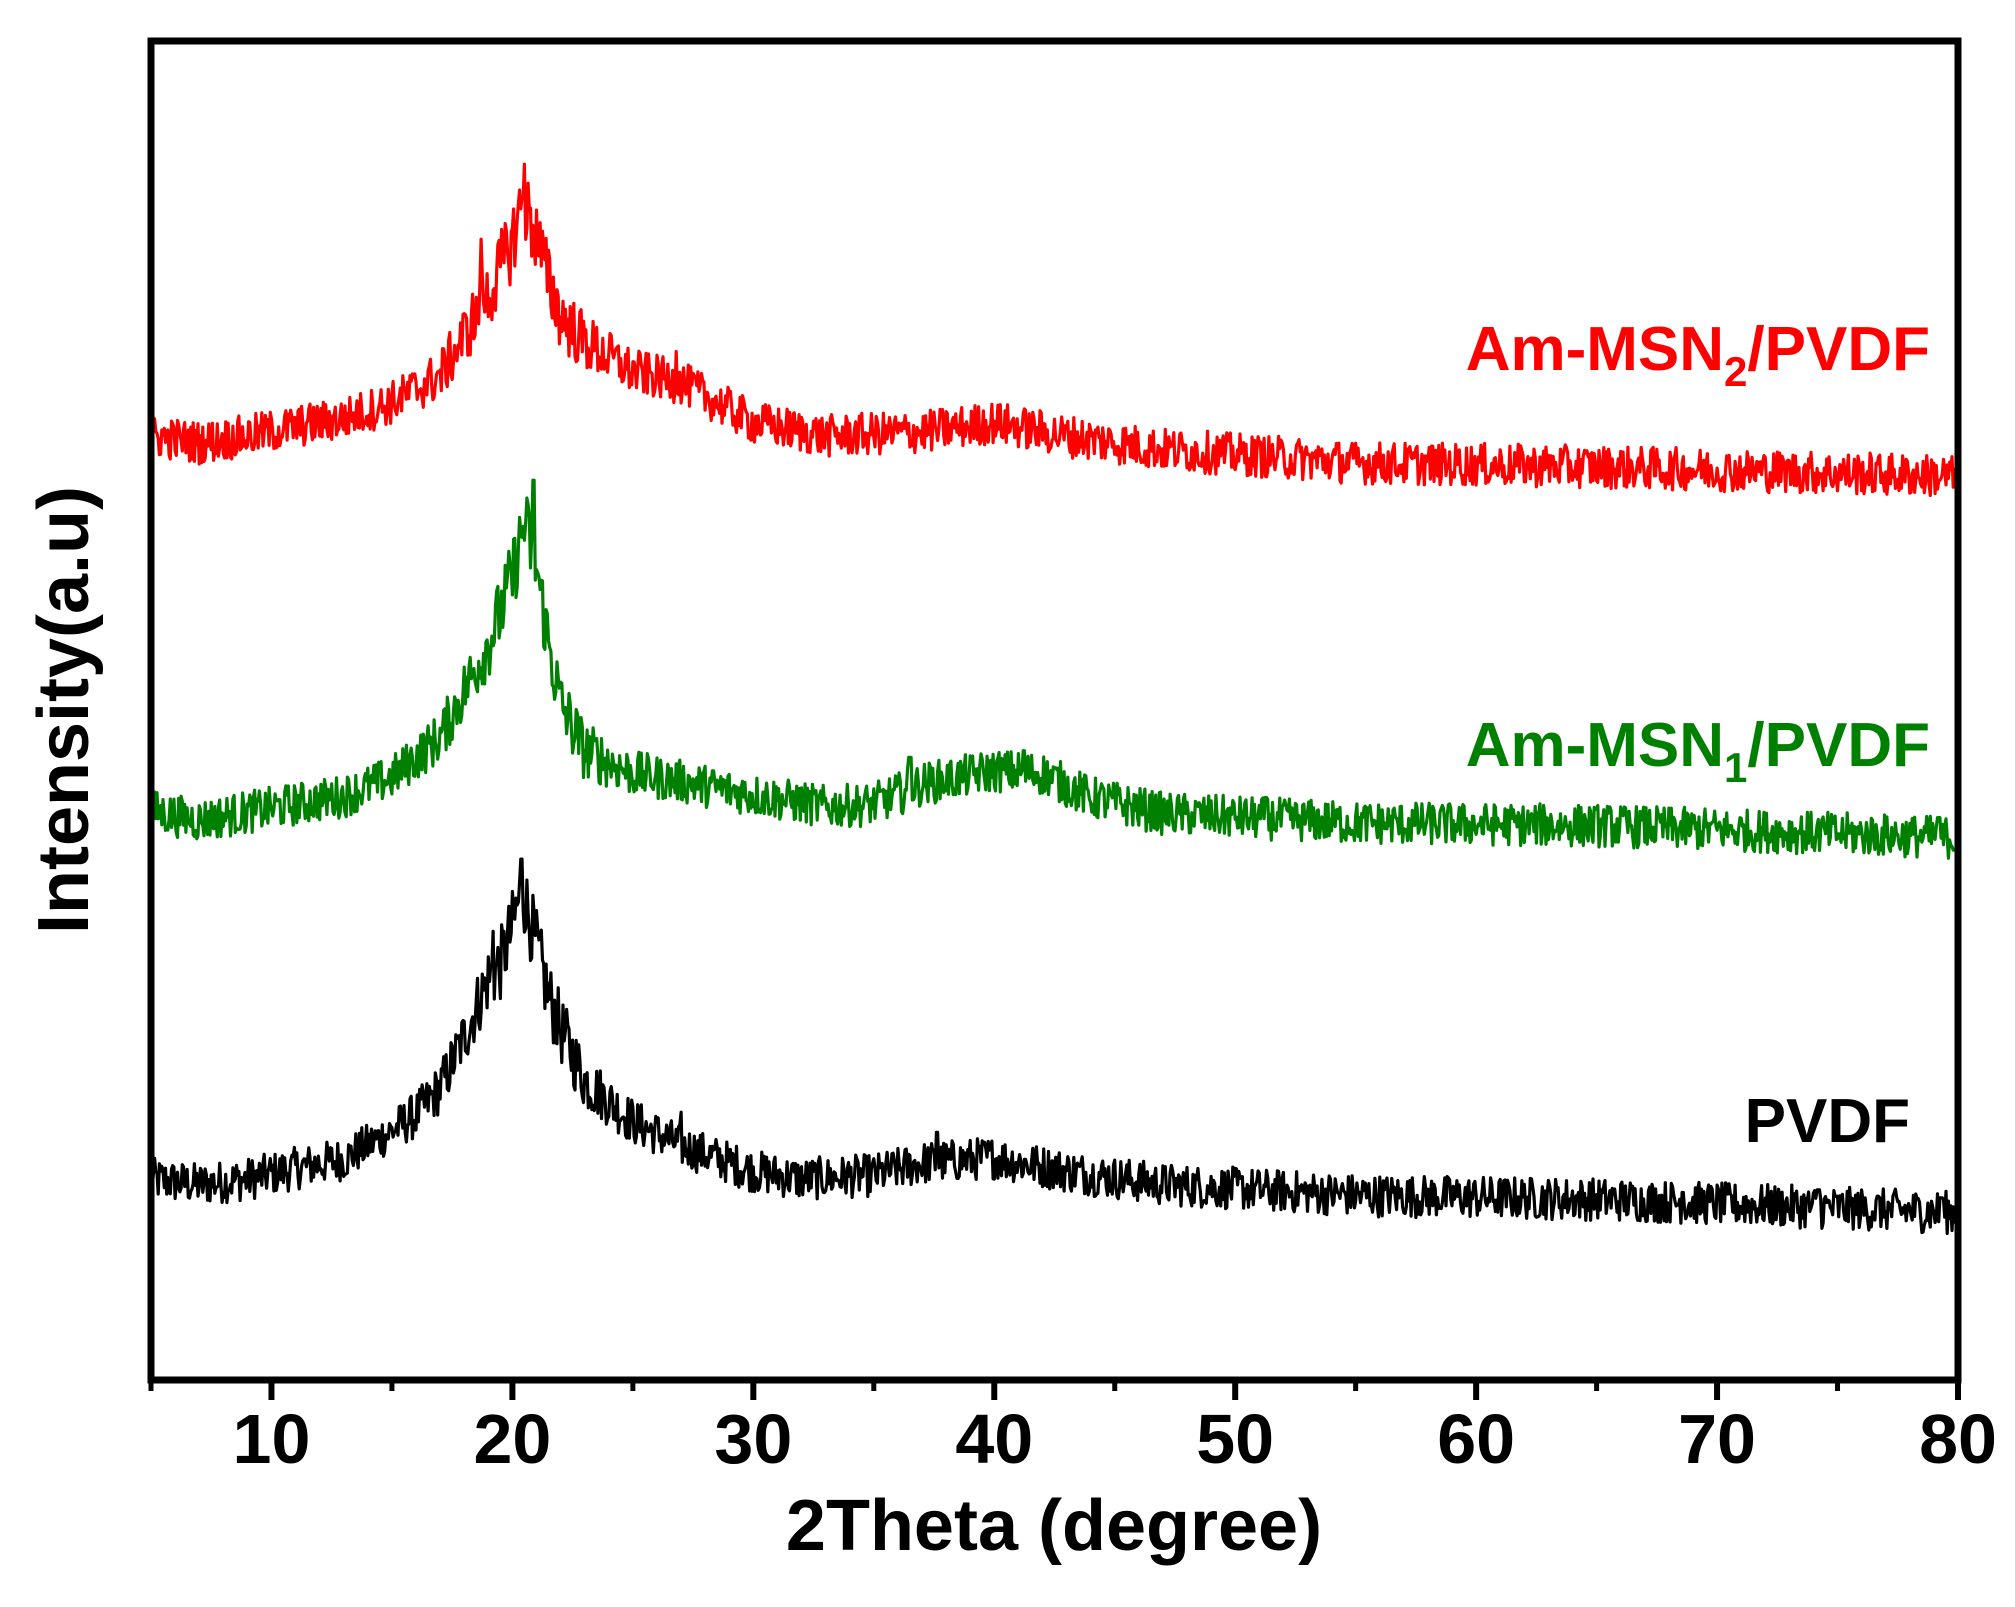 This screenshot has width=2015, height=1607. I want to click on x-tick-label: 10, so click(272, 1439).